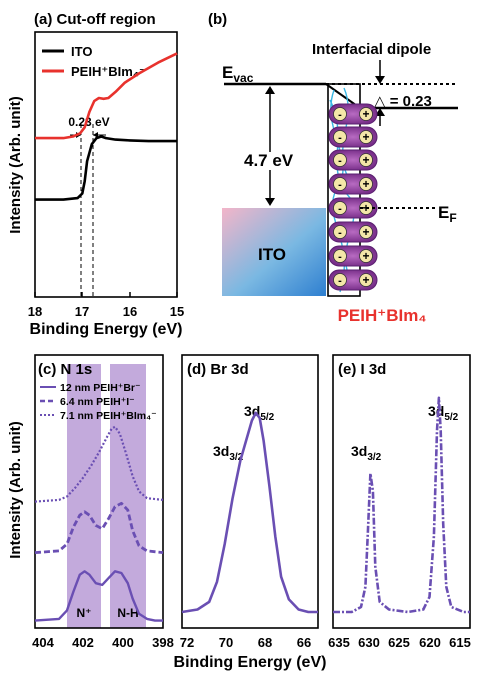  Describe the element at coordinates (106, 329) in the screenshot. I see `panel-a-xlabel: Binding Energy (eV)` at that location.